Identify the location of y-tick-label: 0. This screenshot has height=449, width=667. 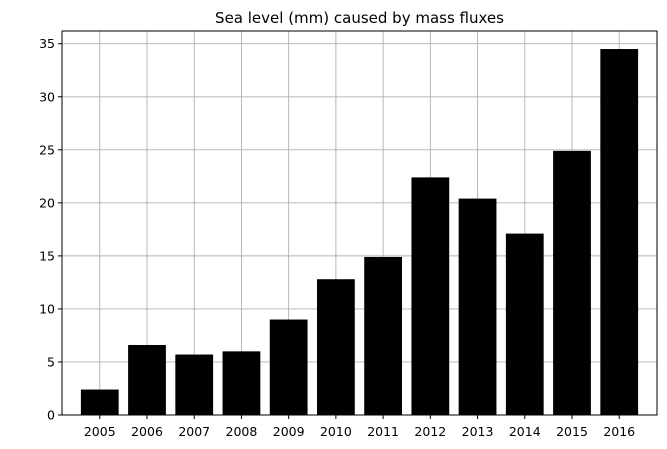
(51, 415).